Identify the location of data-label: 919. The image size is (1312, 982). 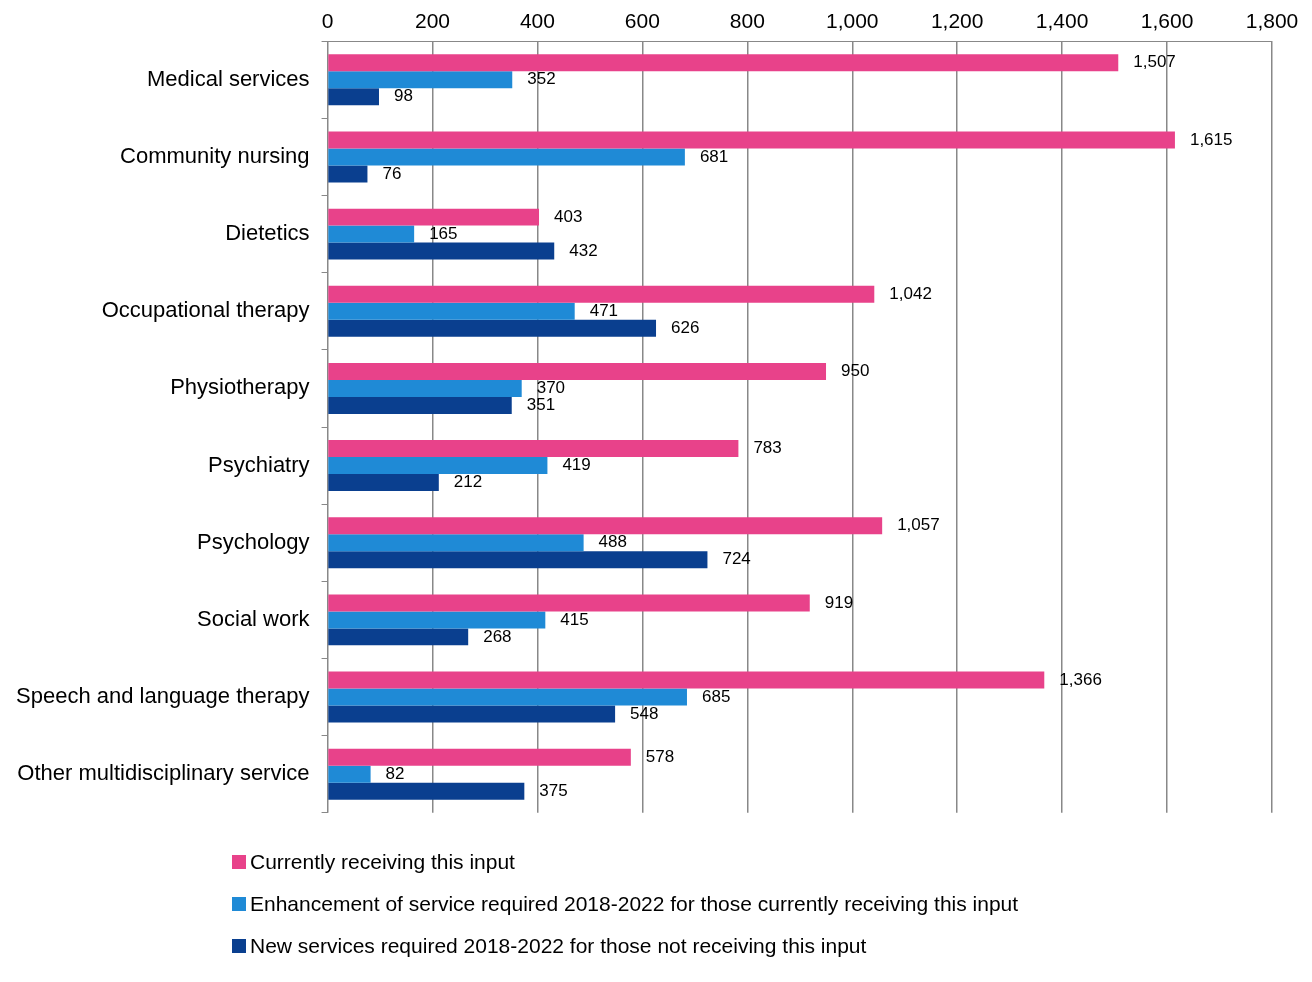
(839, 602).